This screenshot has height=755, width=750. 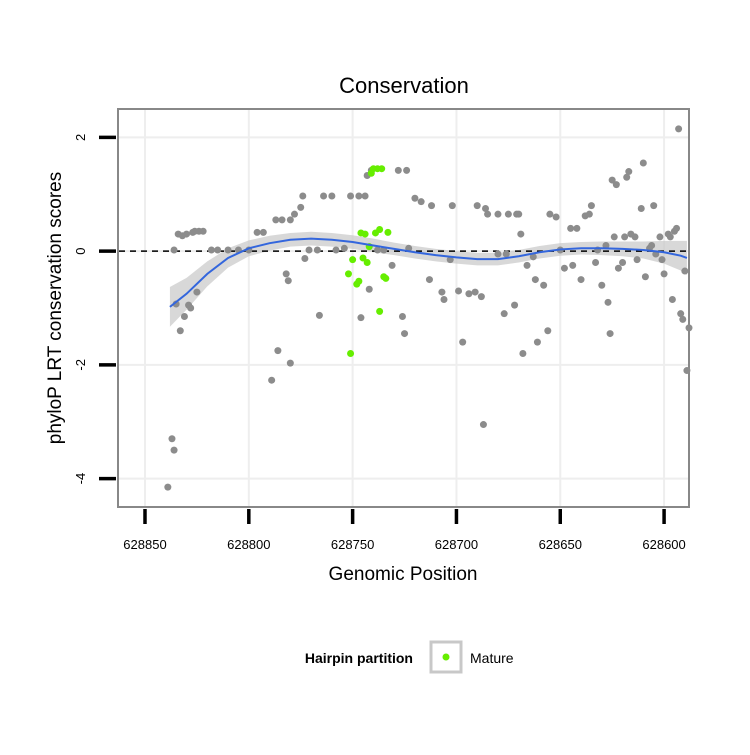 What do you see at coordinates (80, 251) in the screenshot?
I see `y-tick-label: 0` at bounding box center [80, 251].